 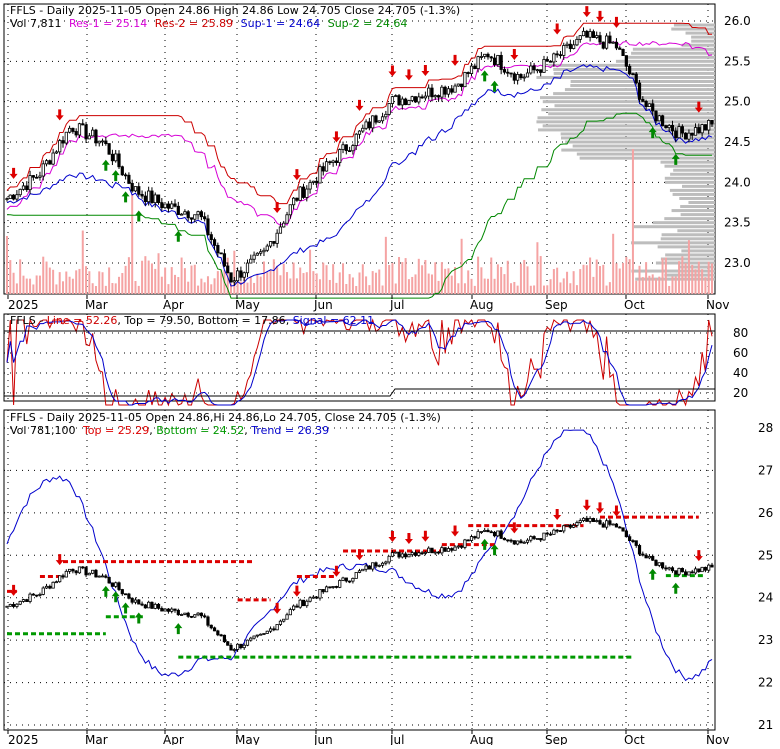 What do you see at coordinates (556, 305) in the screenshot?
I see `month-label: Sep` at bounding box center [556, 305].